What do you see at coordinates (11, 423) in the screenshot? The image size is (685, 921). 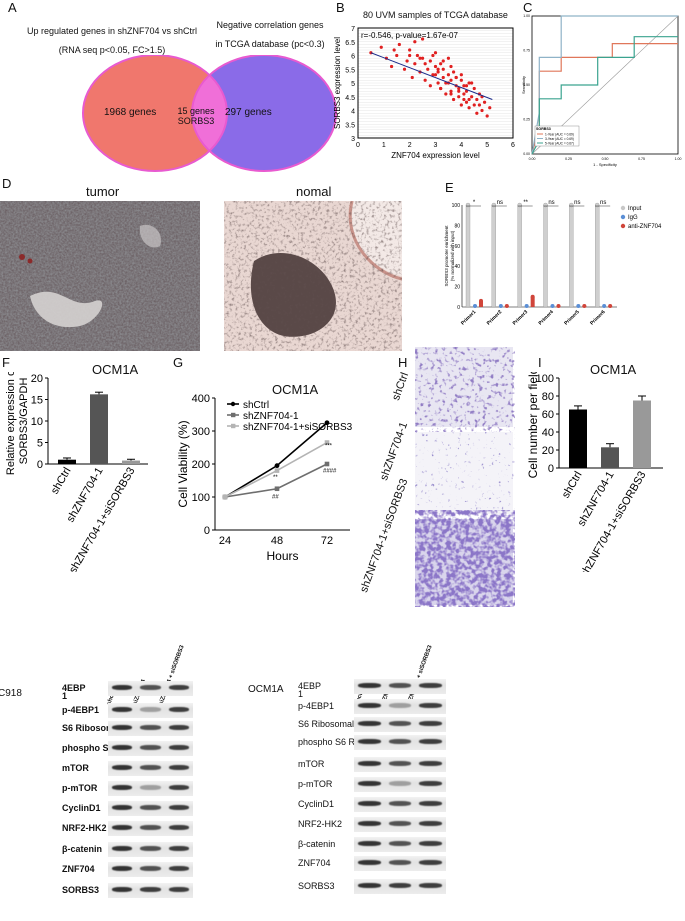 I see `y-axis-label-line1: Relative expression of` at bounding box center [11, 423].